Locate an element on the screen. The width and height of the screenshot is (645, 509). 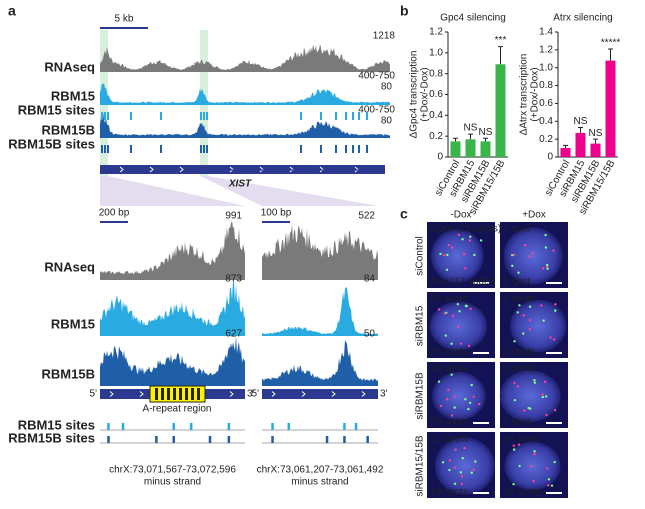
y-tick-label: 1.4 is located at coordinates (546, 32).